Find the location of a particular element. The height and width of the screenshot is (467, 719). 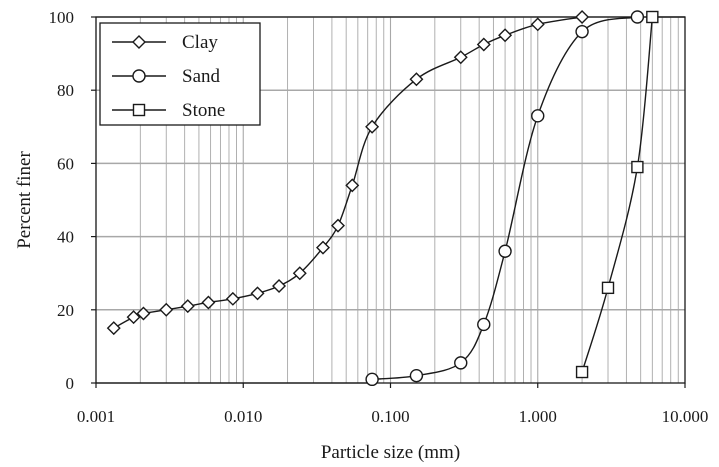

legend-stone-label: Stone is located at coordinates (203, 110).